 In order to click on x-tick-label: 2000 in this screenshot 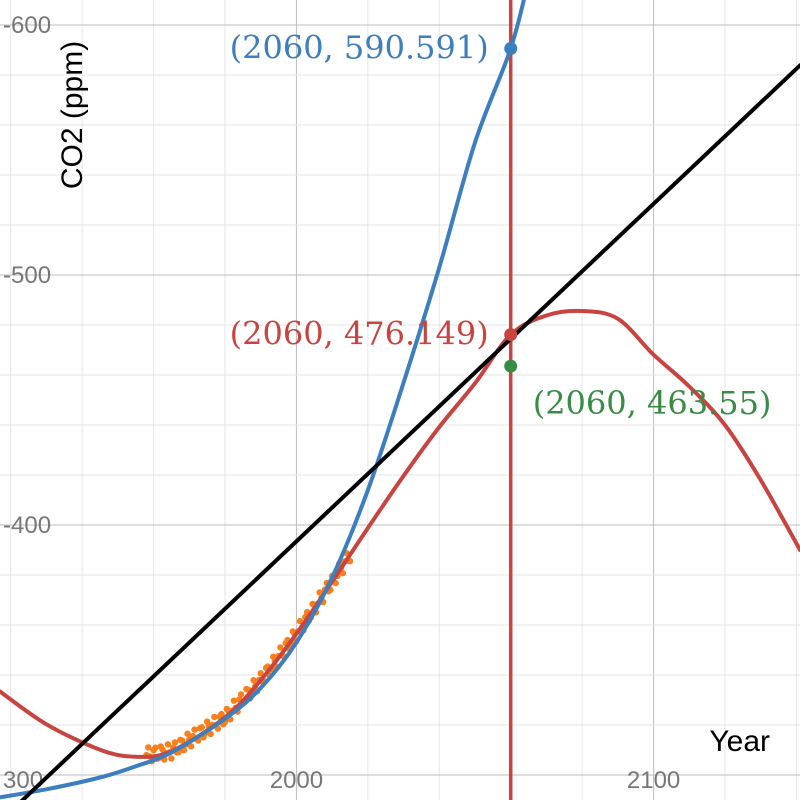, I will do `click(296, 780)`.